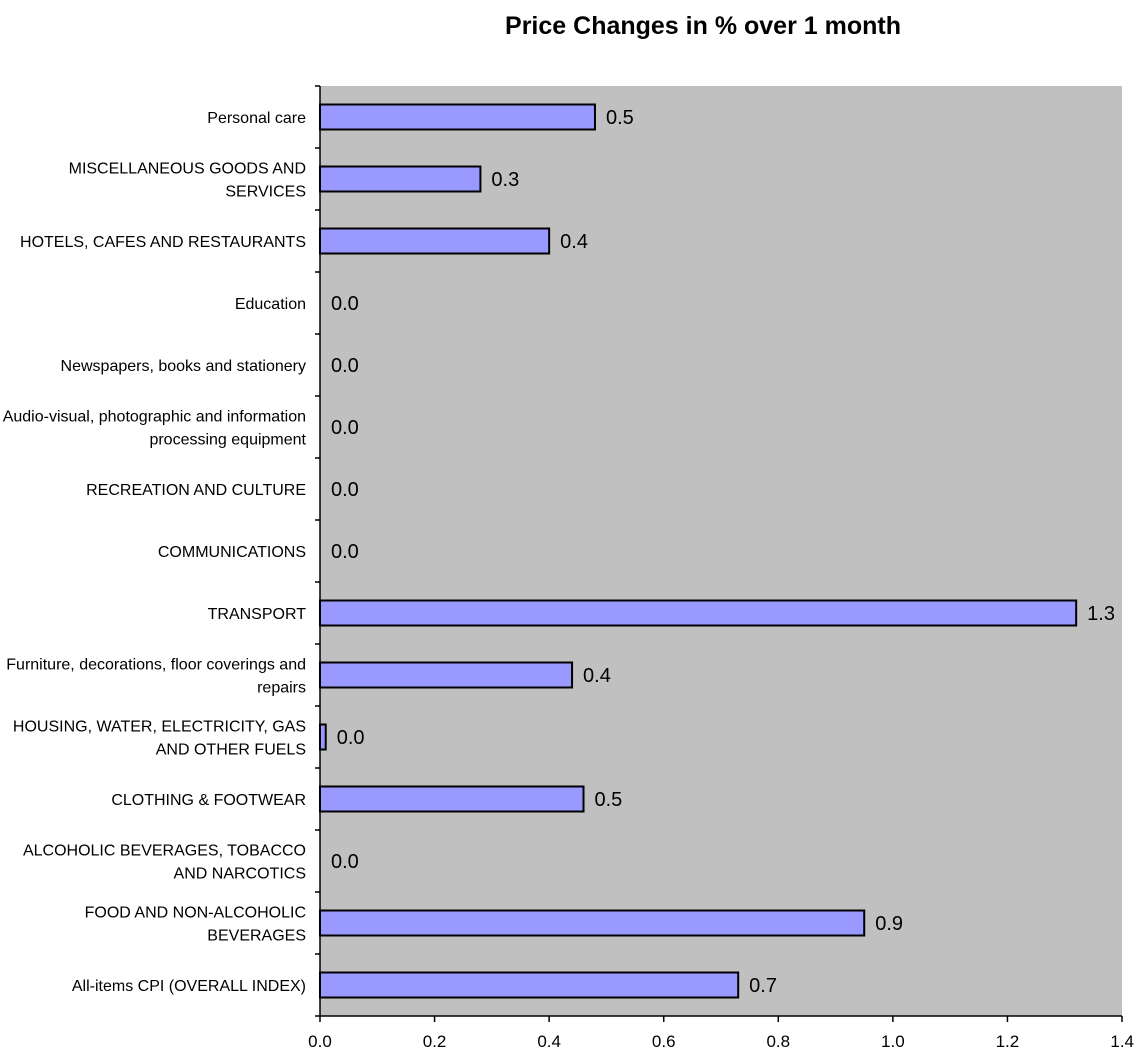 This screenshot has height=1059, width=1136. What do you see at coordinates (1008, 1041) in the screenshot?
I see `x-tick-label-6: 1.2` at bounding box center [1008, 1041].